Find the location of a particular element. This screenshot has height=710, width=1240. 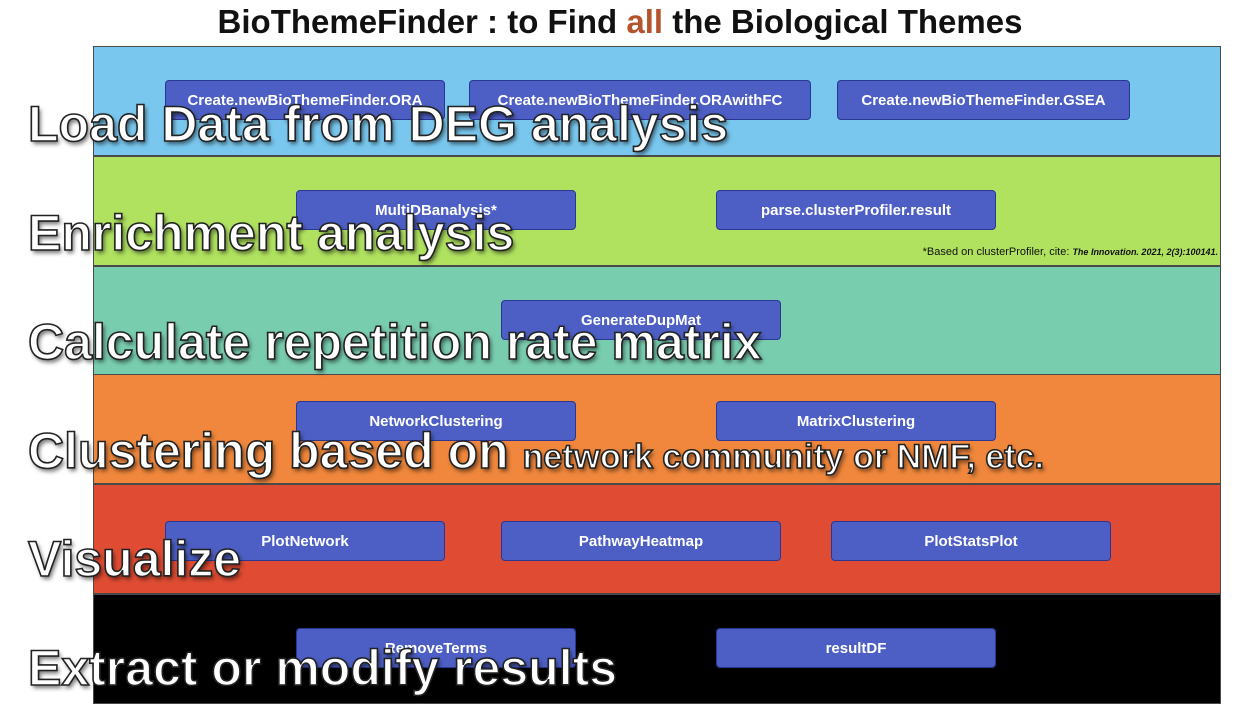

fn-create-ora-button: Create.newBioThemeFinder.ORA is located at coordinates (305, 100).